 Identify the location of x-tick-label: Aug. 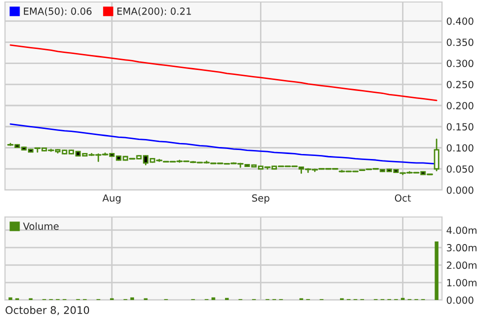
(111, 199).